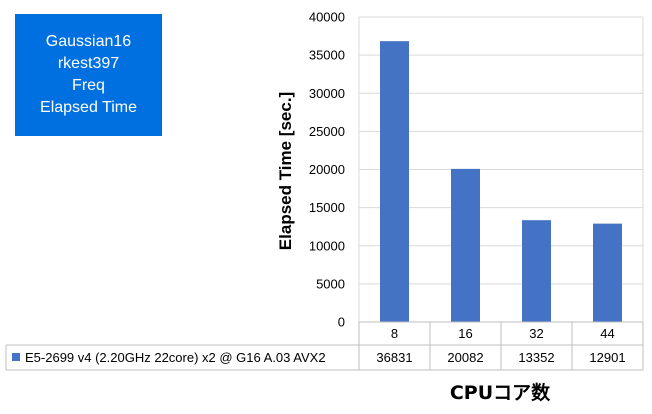 This screenshot has width=652, height=414. What do you see at coordinates (465, 333) in the screenshot?
I see `x-category-label: 16` at bounding box center [465, 333].